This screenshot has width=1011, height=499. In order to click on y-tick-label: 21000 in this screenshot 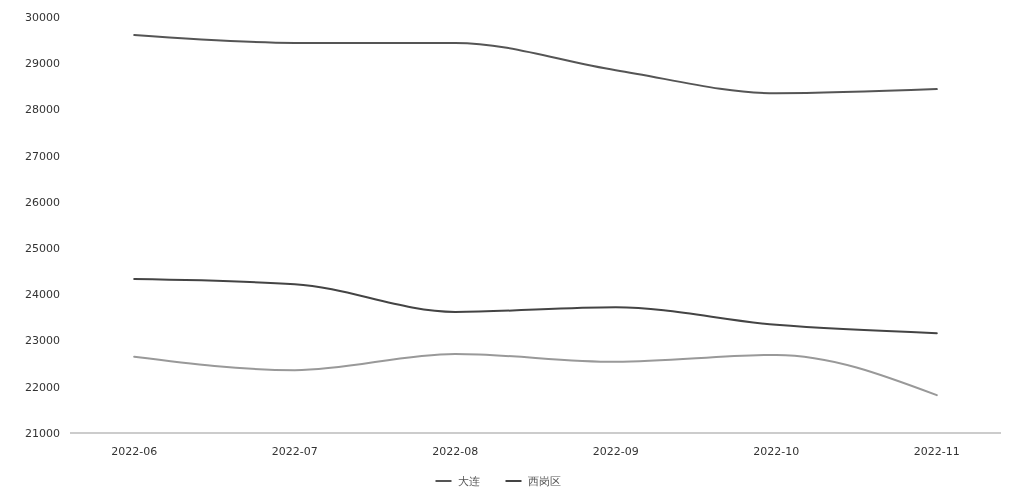, I will do `click(42, 433)`.